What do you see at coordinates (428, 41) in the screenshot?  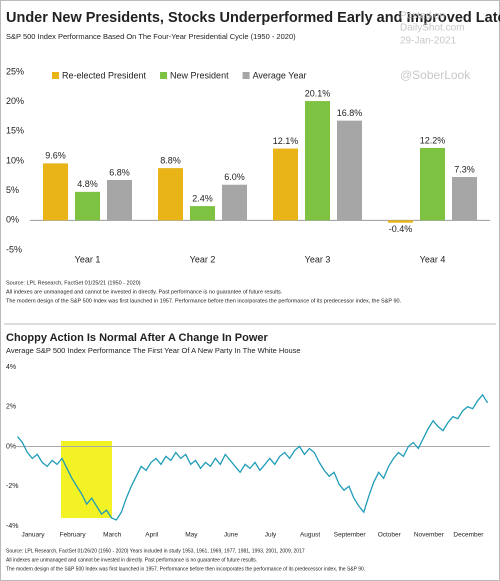 I see `watermark: 29-Jan-2021` at bounding box center [428, 41].